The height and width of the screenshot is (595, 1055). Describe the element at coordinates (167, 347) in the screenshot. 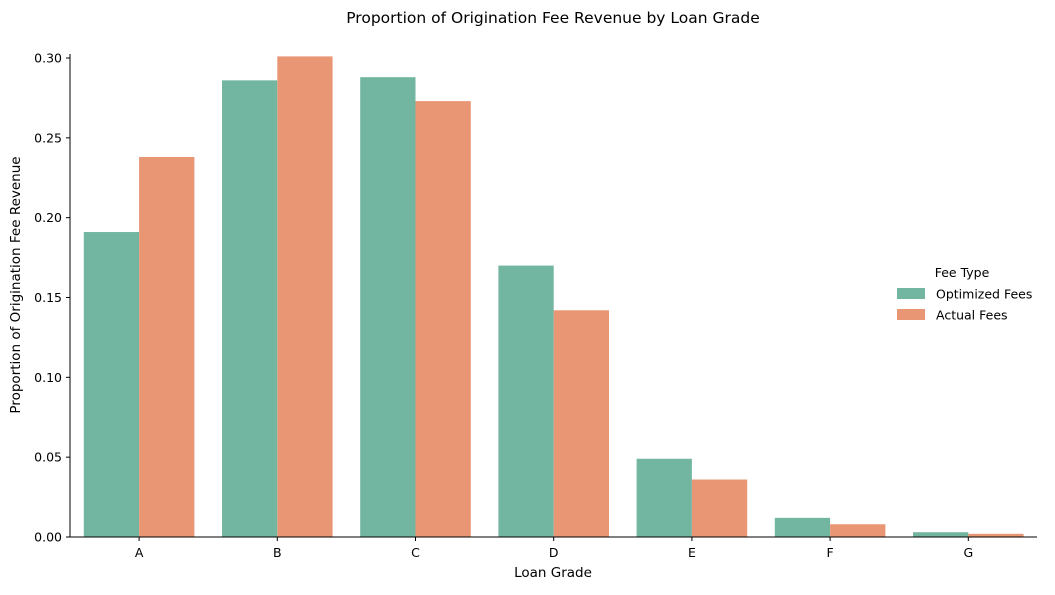

I see `bar-actual-a` at that location.